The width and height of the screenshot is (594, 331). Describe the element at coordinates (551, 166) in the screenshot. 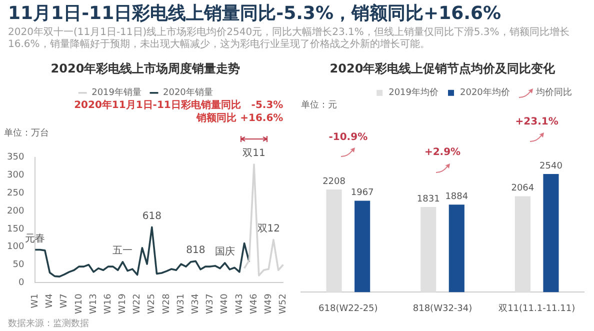

I see `data-label: 2540` at that location.